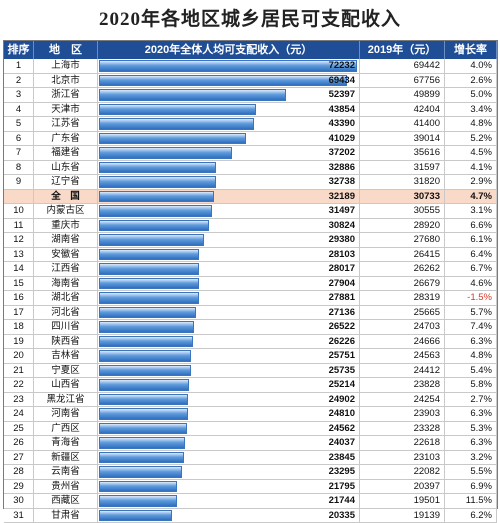  Describe the element at coordinates (402, 458) in the screenshot. I see `income-2019-cell: 23103` at that location.